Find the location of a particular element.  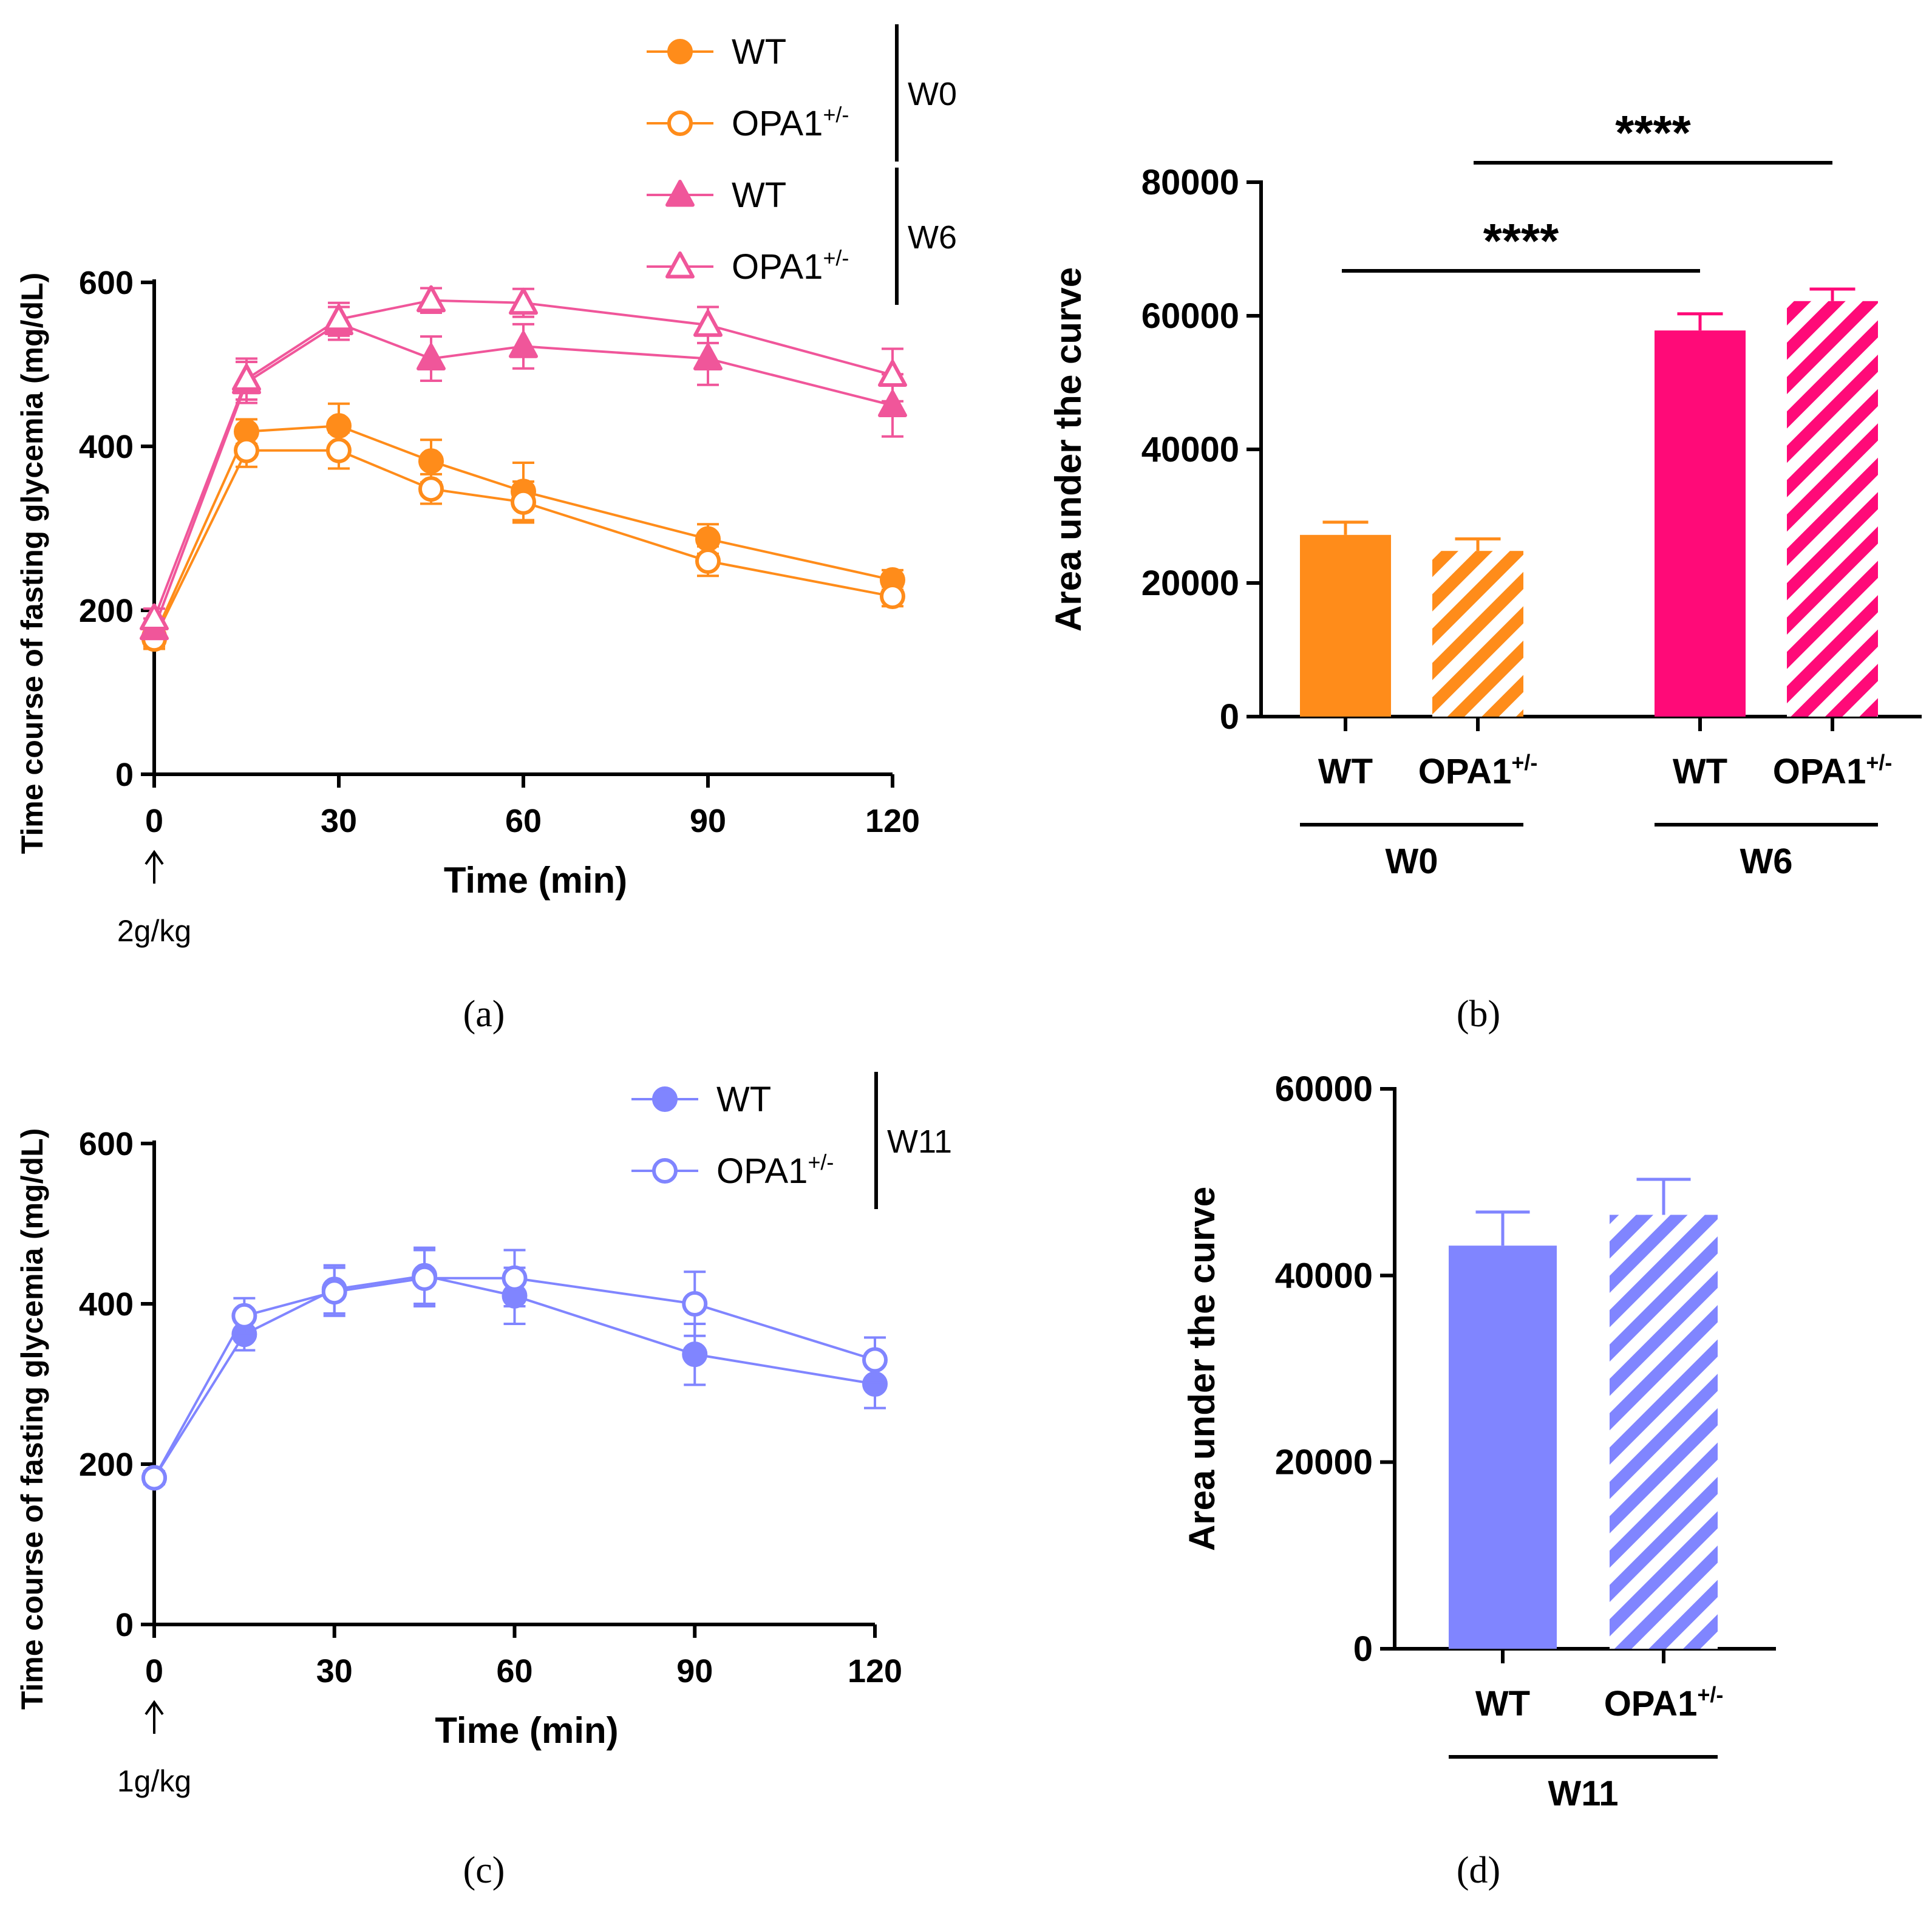

x-tick-label: WT is located at coordinates (1502, 1704).